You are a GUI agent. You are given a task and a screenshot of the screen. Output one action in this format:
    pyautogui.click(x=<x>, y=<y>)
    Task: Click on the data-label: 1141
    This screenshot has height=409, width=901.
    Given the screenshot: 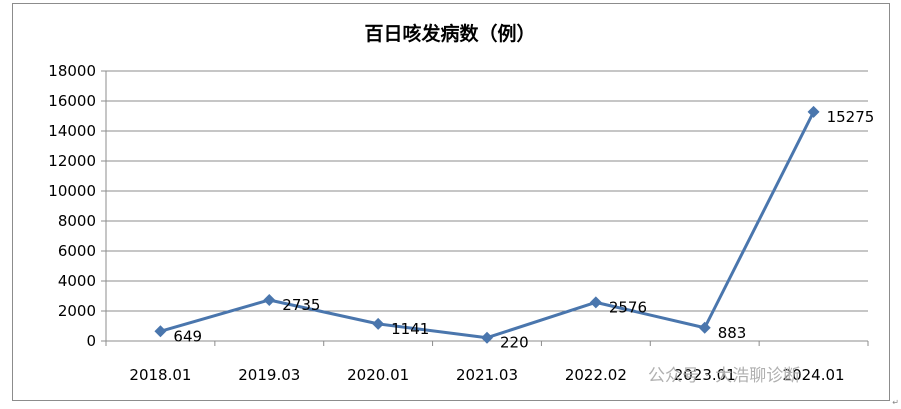 What is the action you would take?
    pyautogui.click(x=410, y=329)
    